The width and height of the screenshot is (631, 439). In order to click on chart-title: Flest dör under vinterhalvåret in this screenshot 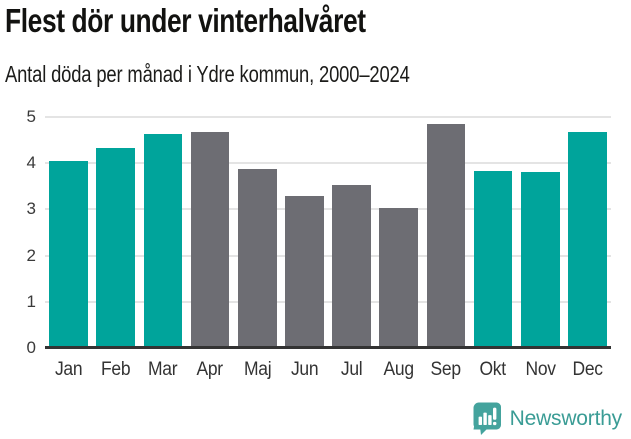, I will do `click(185, 20)`.